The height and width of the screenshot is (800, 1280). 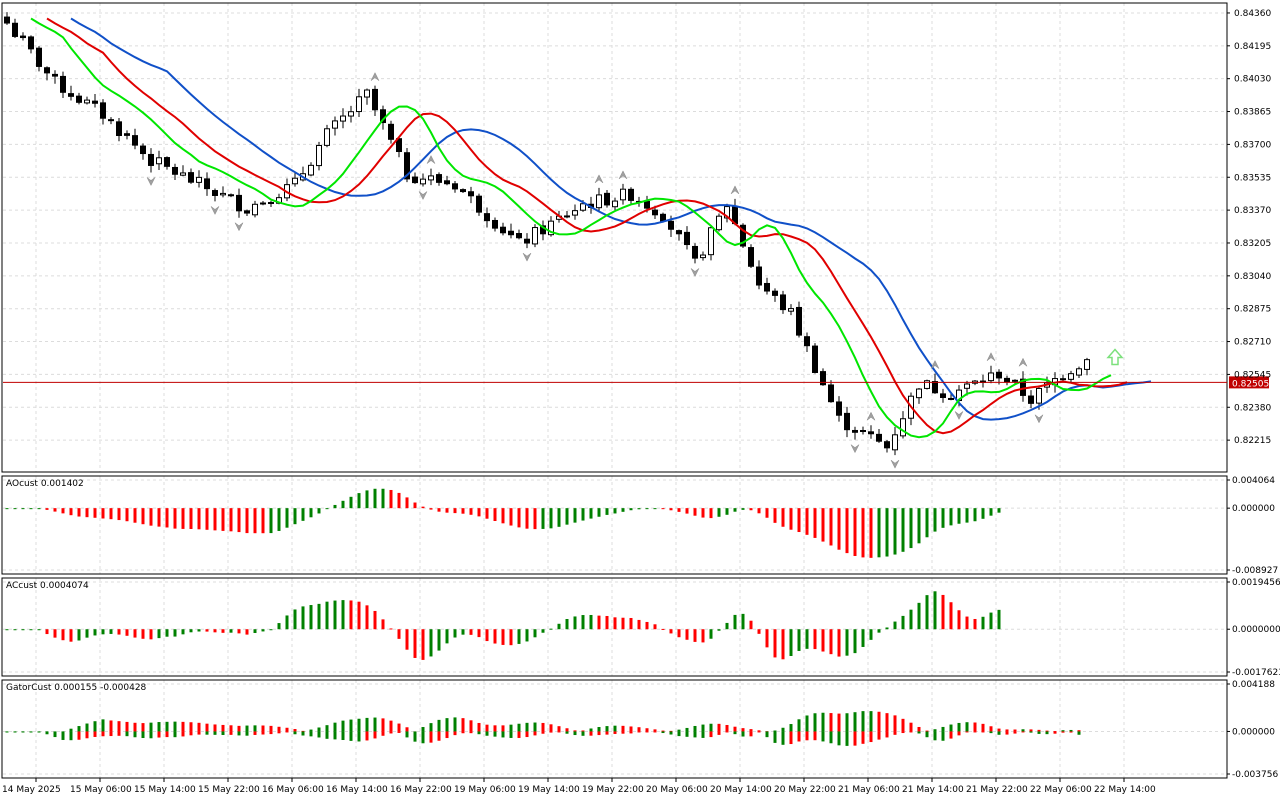 I want to click on y-tick-label: -0.003756, so click(x=1255, y=775).